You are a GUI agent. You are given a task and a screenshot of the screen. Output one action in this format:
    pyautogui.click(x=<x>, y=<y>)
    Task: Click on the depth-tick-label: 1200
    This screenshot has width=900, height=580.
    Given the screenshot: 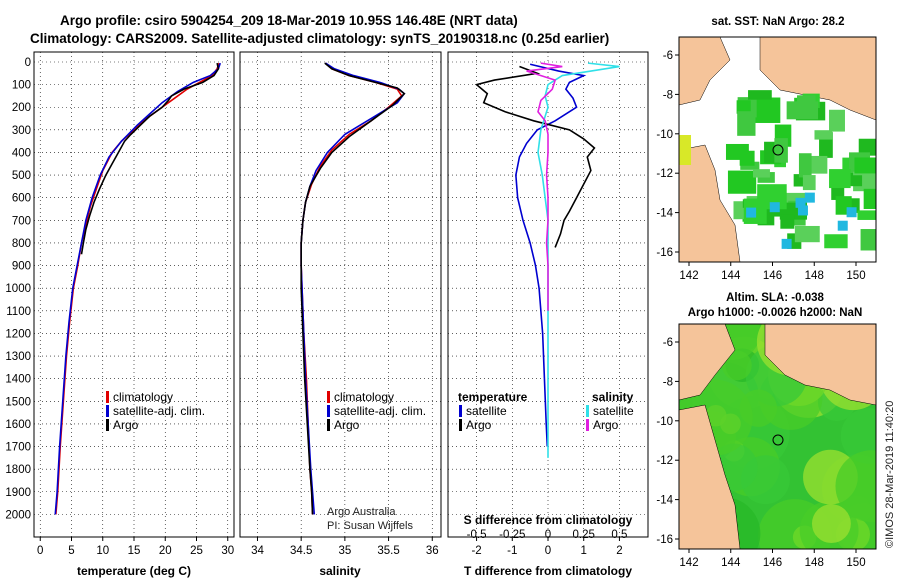 What is the action you would take?
    pyautogui.click(x=18, y=334)
    